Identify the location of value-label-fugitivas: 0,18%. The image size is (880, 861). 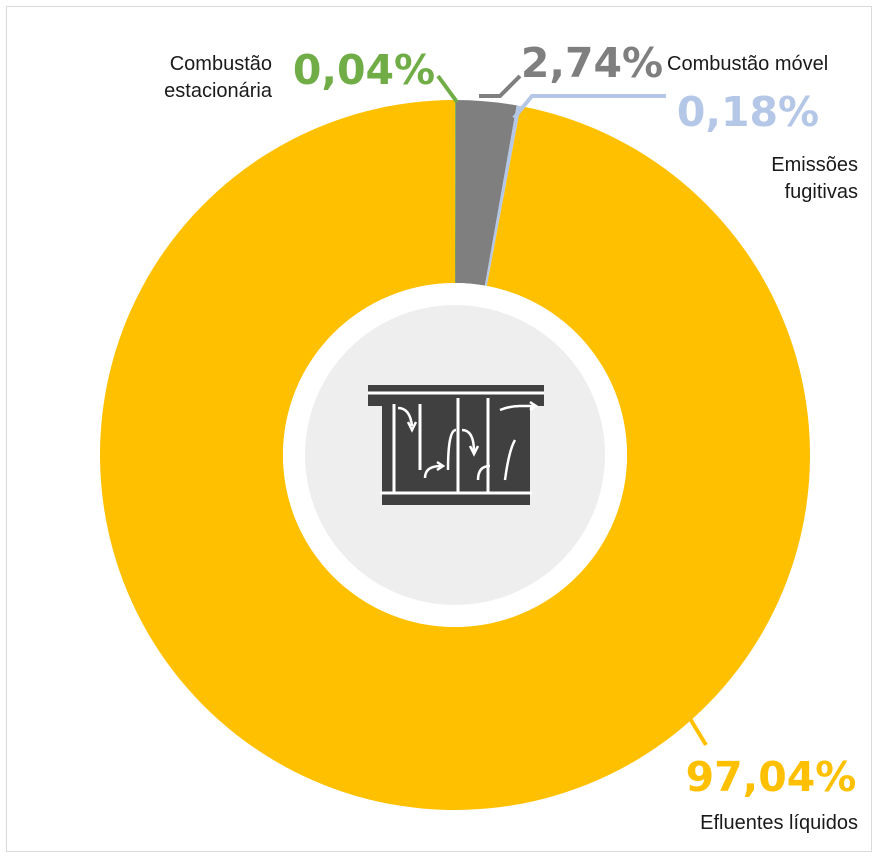
(748, 112).